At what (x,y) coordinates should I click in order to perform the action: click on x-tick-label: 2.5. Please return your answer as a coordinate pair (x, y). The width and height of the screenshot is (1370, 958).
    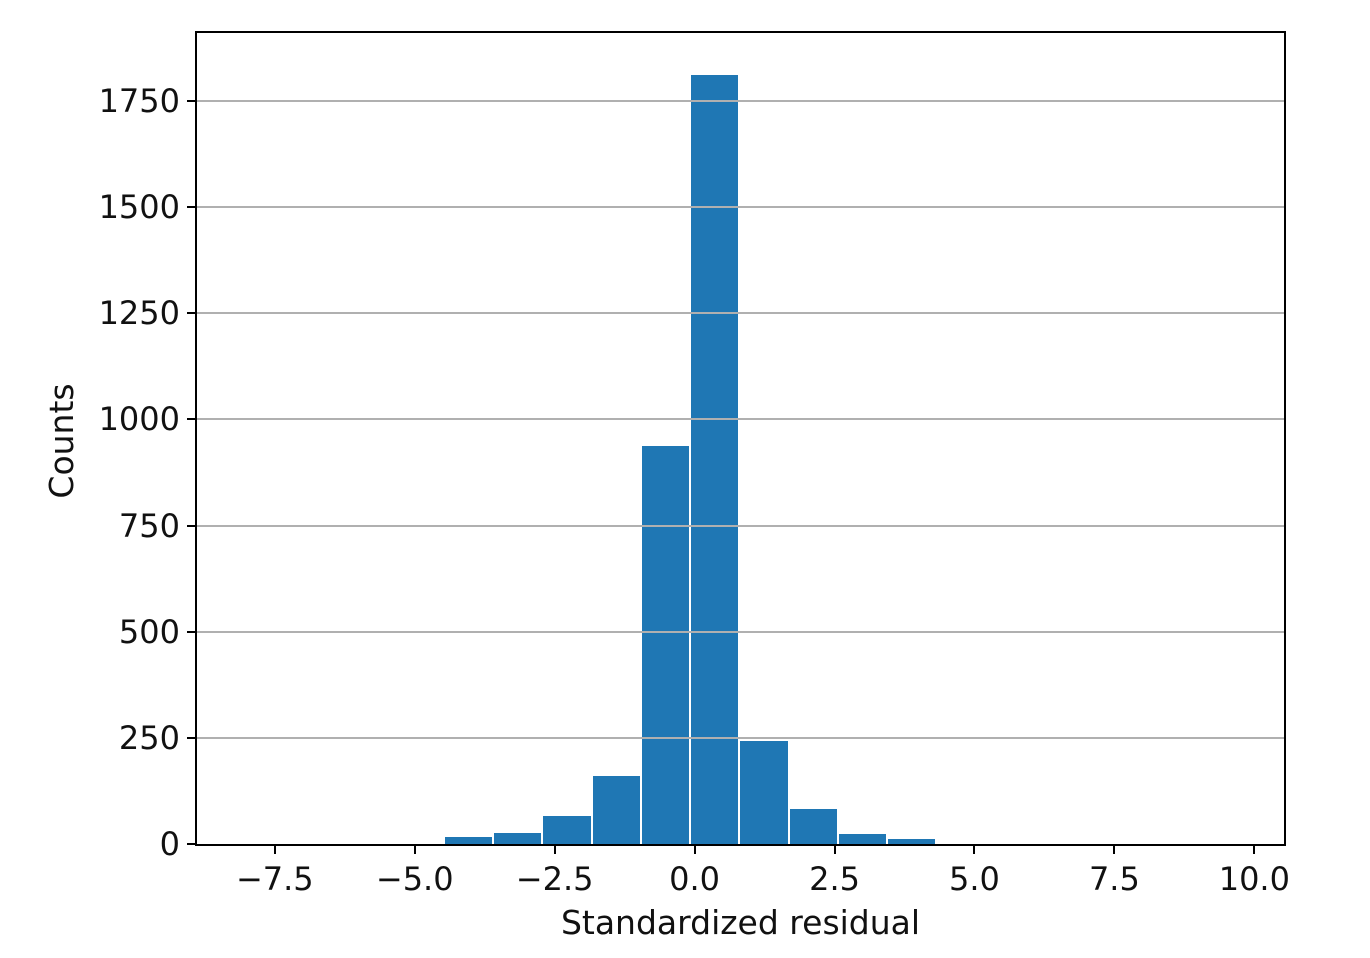
    Looking at the image, I should click on (834, 879).